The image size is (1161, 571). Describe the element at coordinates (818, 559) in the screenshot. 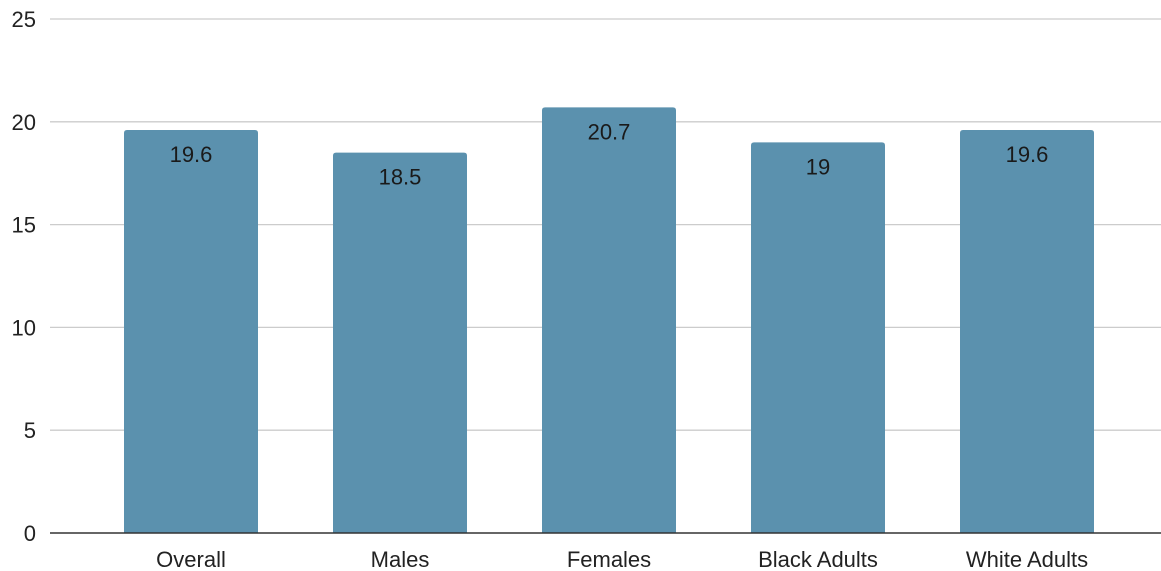

I see `x-tick-label: Black Adults` at that location.